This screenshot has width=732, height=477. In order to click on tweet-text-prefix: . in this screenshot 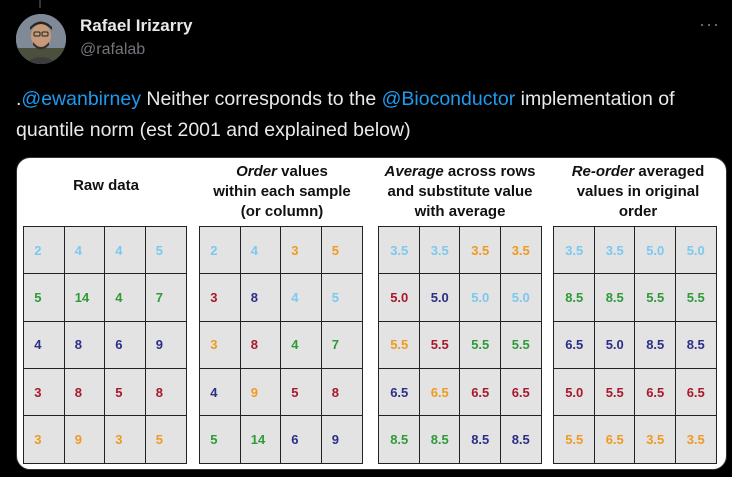, I will do `click(19, 99)`.